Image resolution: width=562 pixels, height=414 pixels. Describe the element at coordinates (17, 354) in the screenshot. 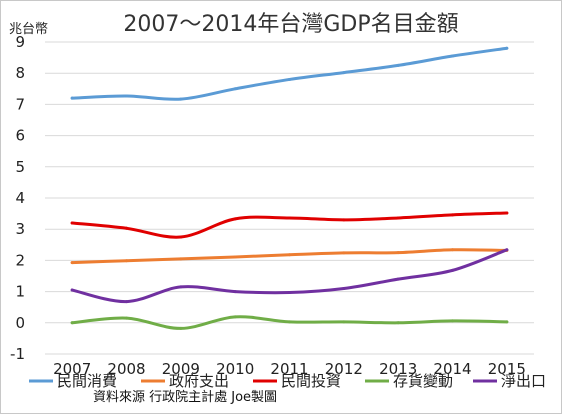

I see `y-tick-label: -1` at that location.